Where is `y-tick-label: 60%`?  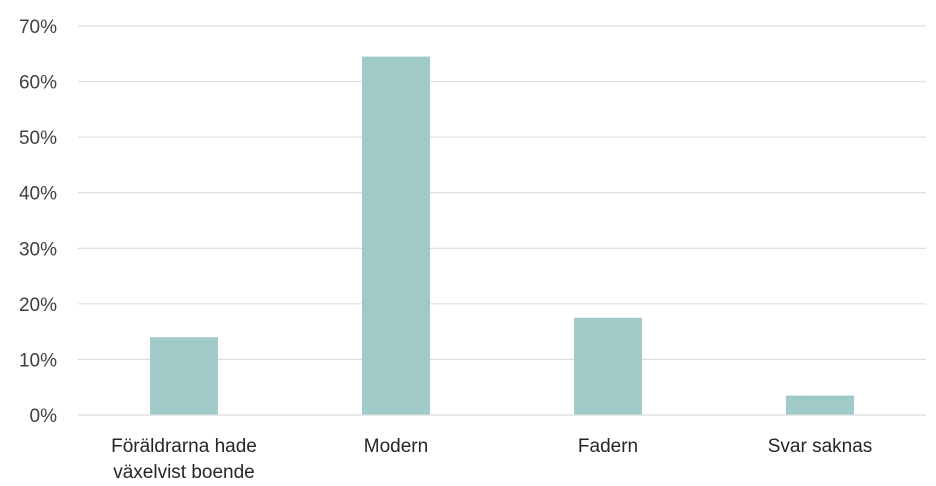
y-tick-label: 60% is located at coordinates (38, 83).